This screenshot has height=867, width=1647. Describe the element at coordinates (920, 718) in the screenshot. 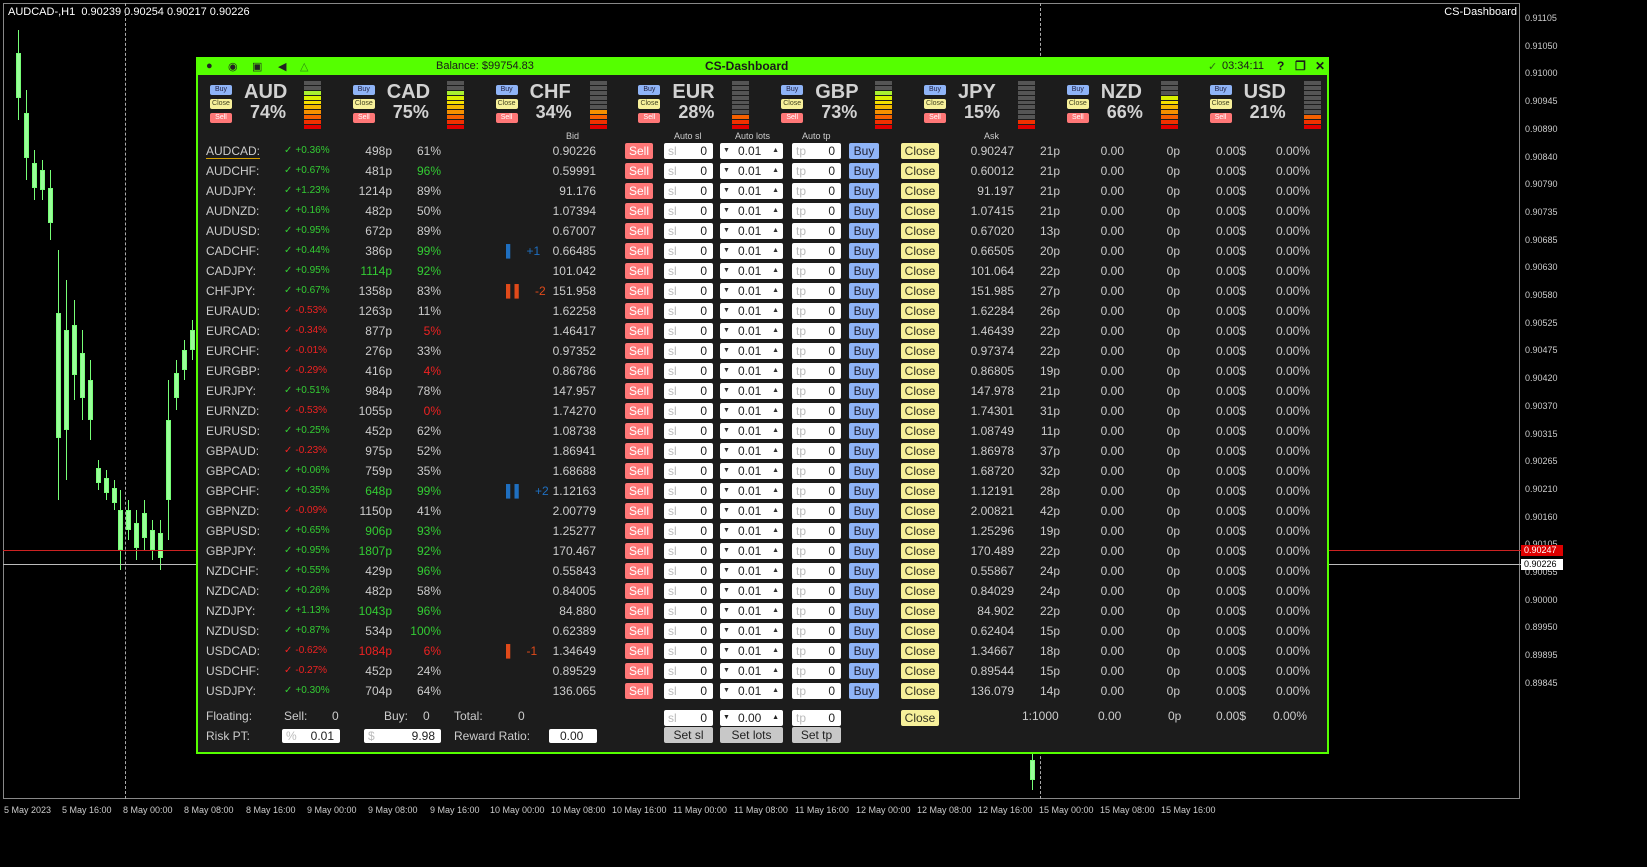

I see `close-all-button: Close` at that location.